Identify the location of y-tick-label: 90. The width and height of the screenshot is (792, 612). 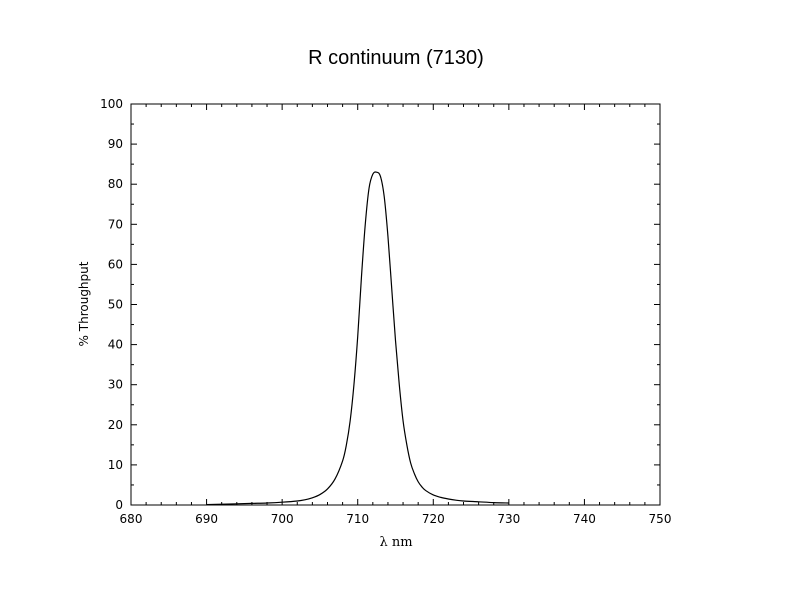
(115, 144).